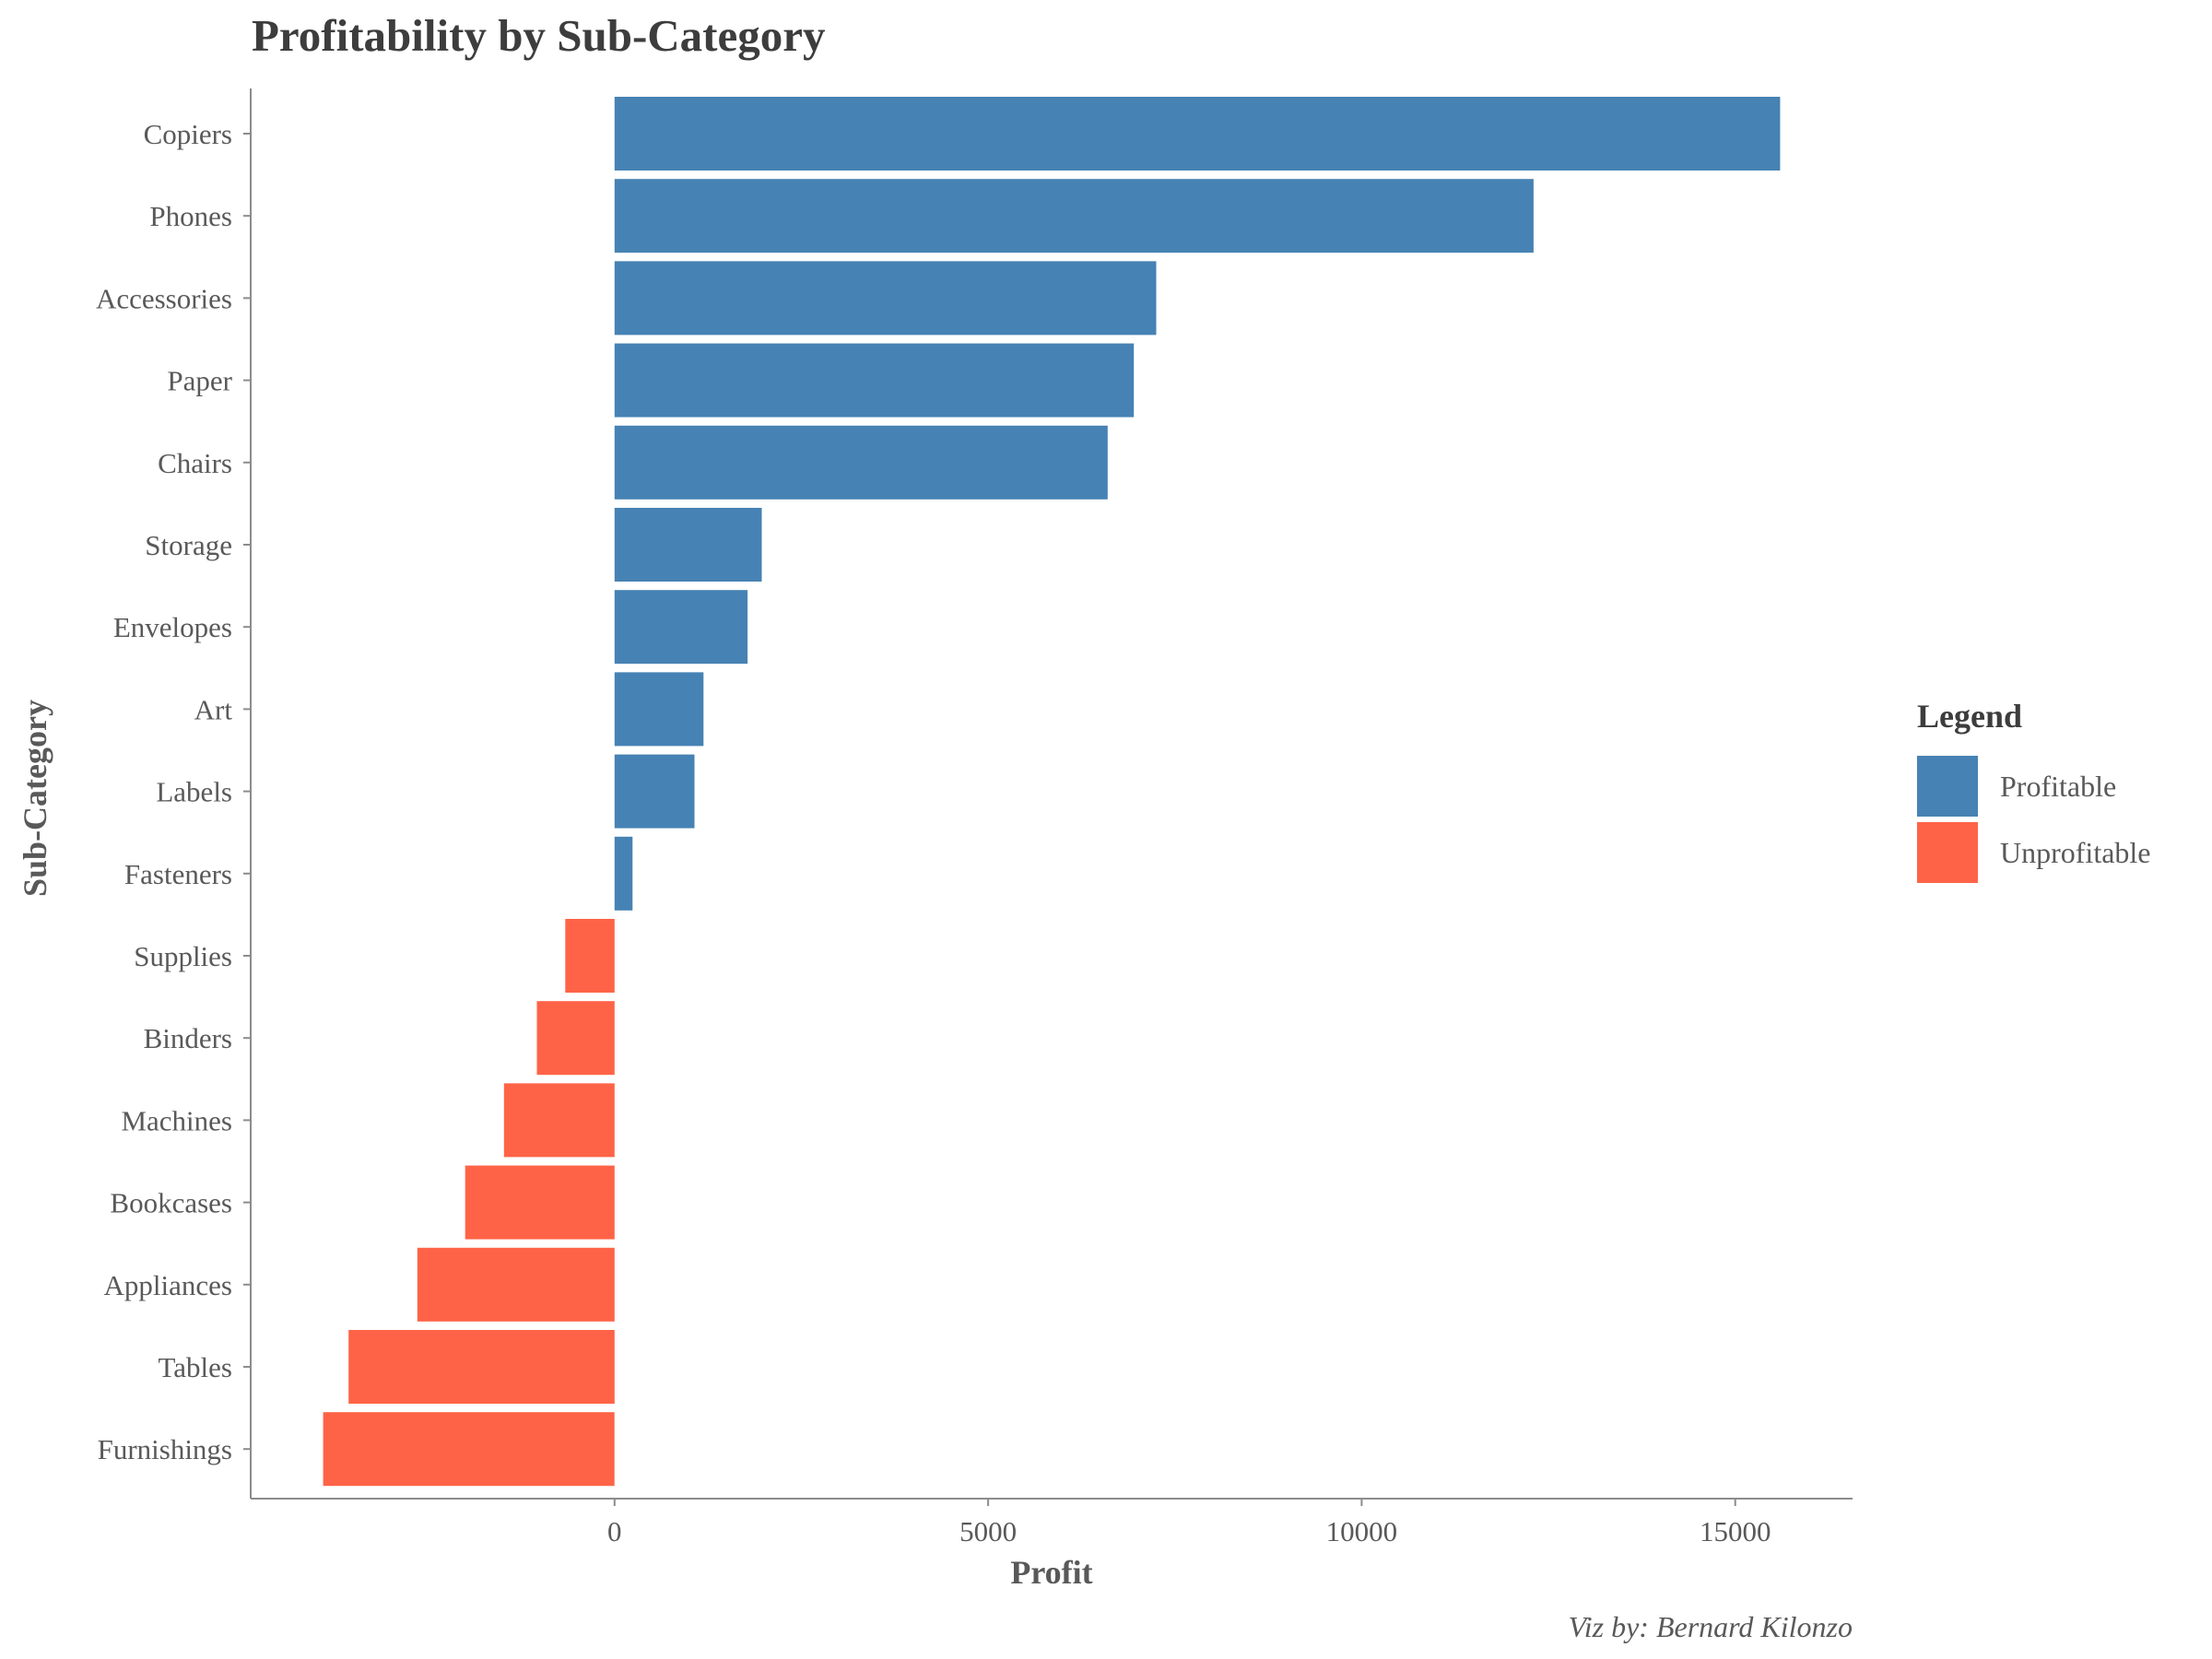  I want to click on y-tick-label: Envelopes, so click(172, 627).